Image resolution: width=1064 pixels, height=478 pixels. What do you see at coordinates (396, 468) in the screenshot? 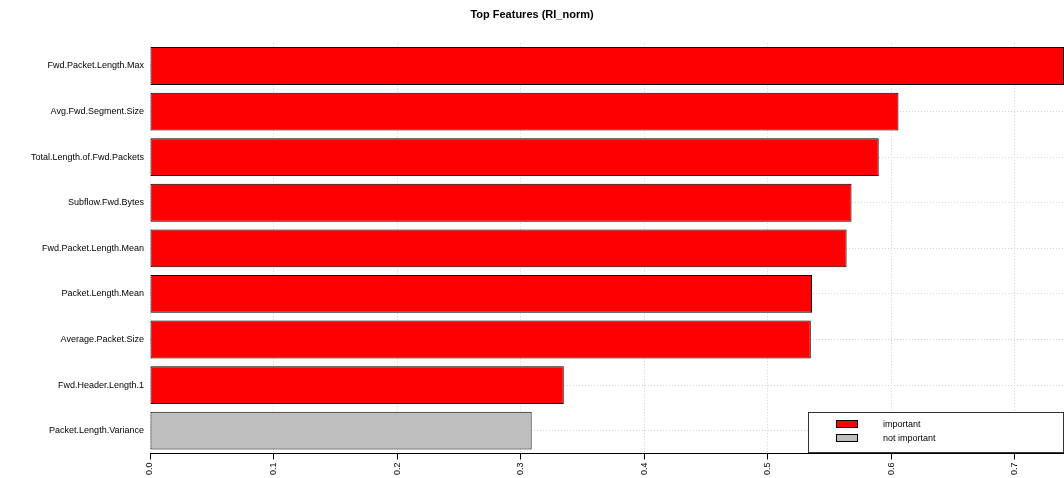
I see `x-tick-label: 0.2` at bounding box center [396, 468].